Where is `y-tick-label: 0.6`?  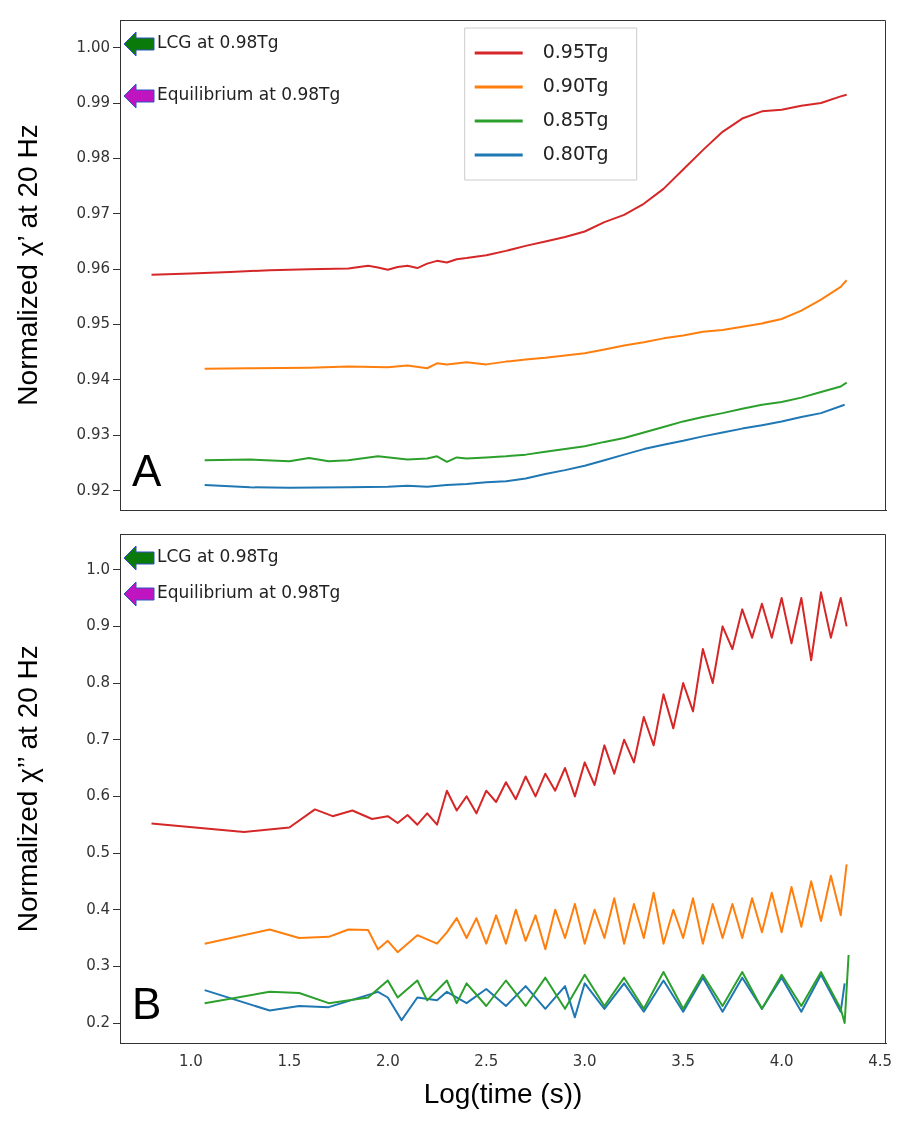 y-tick-label: 0.6 is located at coordinates (98, 795).